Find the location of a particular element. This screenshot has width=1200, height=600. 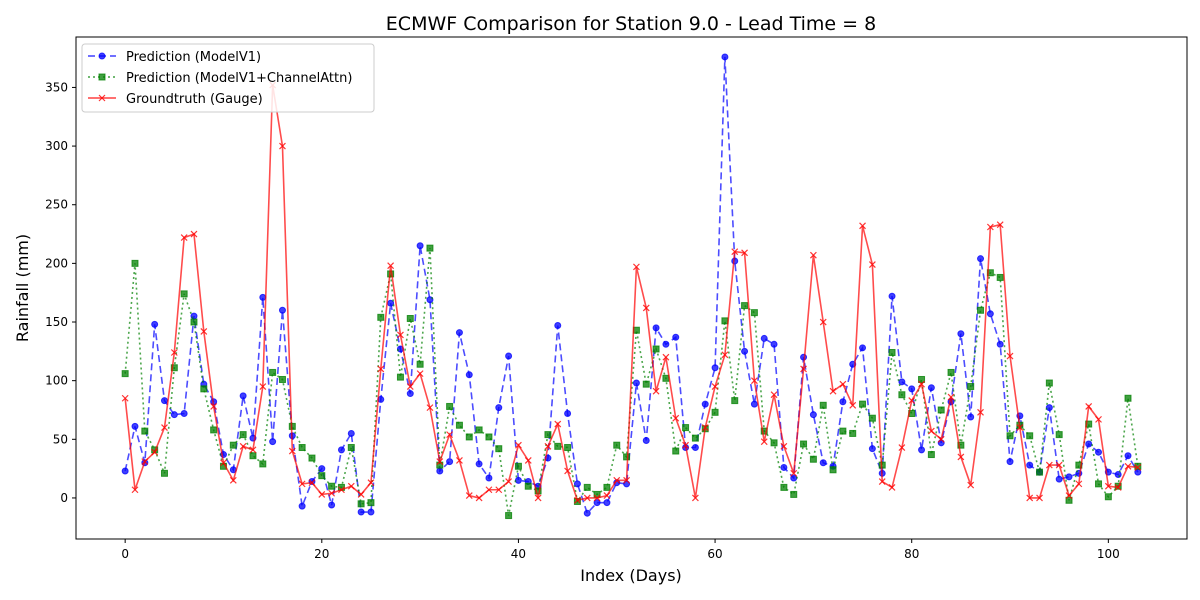

y-tick-label: 100 is located at coordinates (56, 381).